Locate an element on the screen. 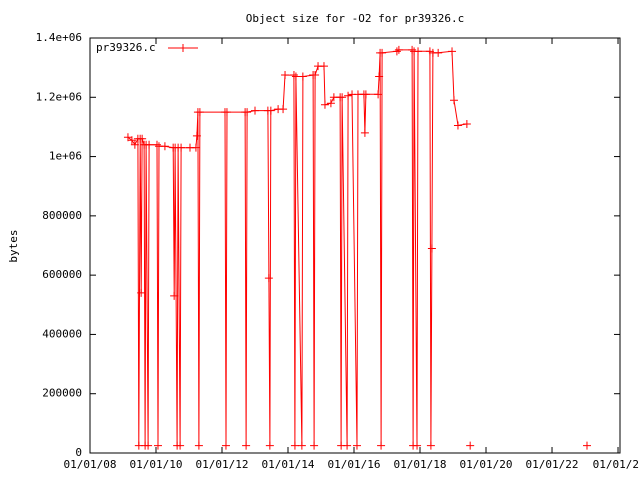 The height and width of the screenshot is (480, 640). x-tick-label: 01/01/10 is located at coordinates (156, 464).